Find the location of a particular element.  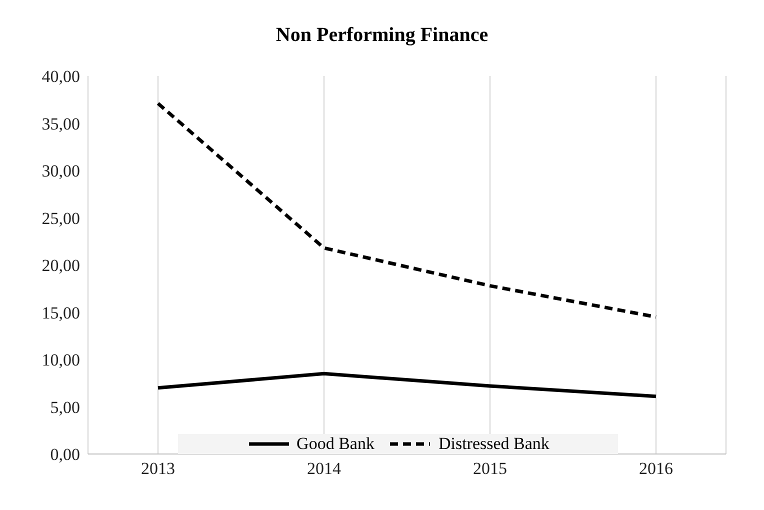

legend-label: Distressed Bank is located at coordinates (494, 444).